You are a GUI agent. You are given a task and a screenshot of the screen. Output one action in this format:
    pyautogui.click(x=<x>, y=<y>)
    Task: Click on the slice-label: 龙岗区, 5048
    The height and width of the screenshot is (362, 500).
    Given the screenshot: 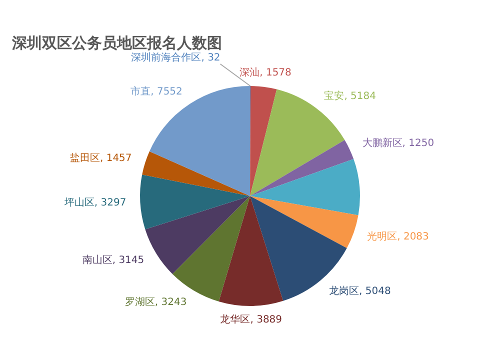 What is the action you would take?
    pyautogui.click(x=360, y=291)
    